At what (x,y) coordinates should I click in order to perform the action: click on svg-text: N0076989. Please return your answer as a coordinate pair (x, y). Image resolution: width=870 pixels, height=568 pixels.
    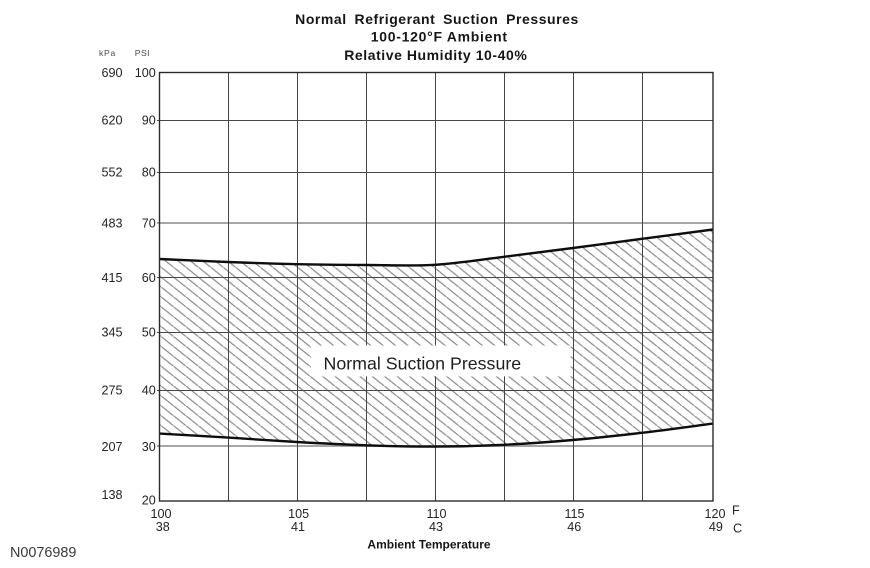
    Looking at the image, I should click on (43, 553).